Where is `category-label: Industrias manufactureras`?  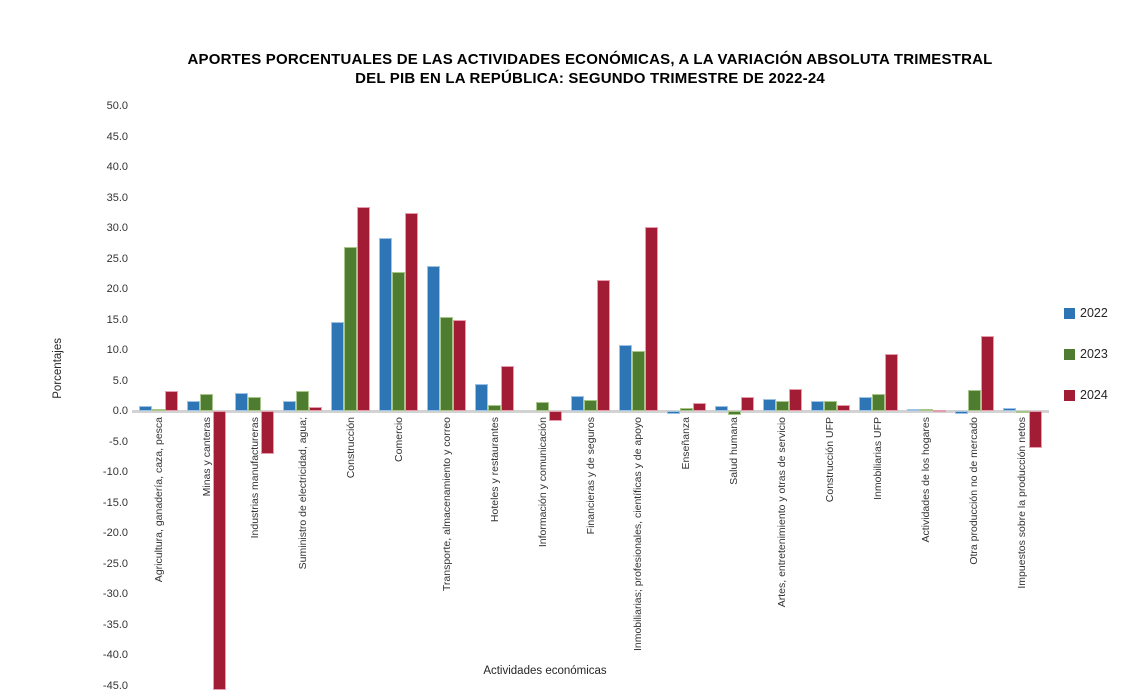 category-label: Industrias manufactureras is located at coordinates (254, 478).